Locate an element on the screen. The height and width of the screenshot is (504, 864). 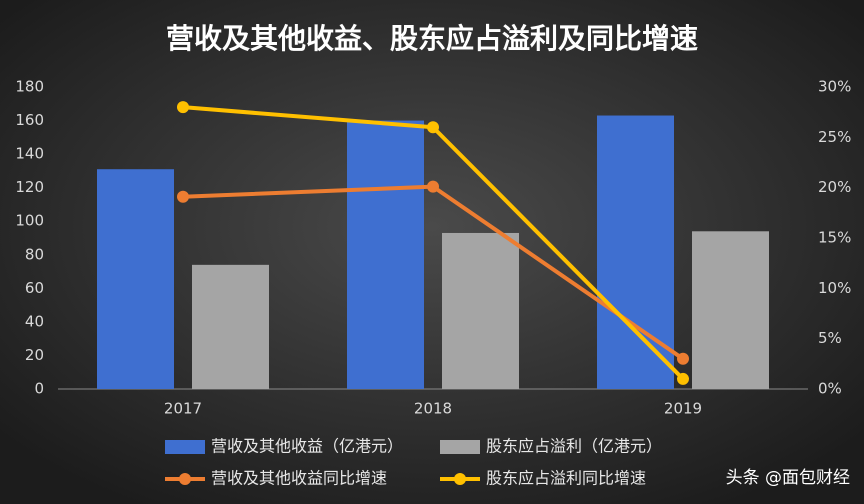
y-tick-label: 140 is located at coordinates (29, 154).